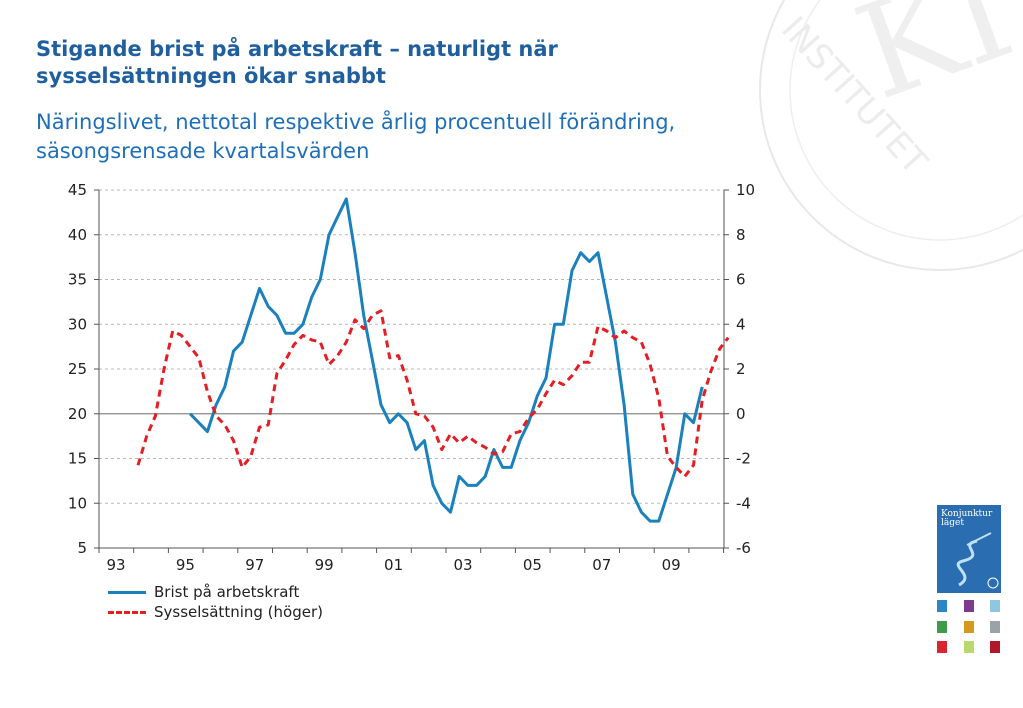 This screenshot has height=708, width=1023. What do you see at coordinates (977, 560) in the screenshot?
I see `logo-swirl-icon` at bounding box center [977, 560].